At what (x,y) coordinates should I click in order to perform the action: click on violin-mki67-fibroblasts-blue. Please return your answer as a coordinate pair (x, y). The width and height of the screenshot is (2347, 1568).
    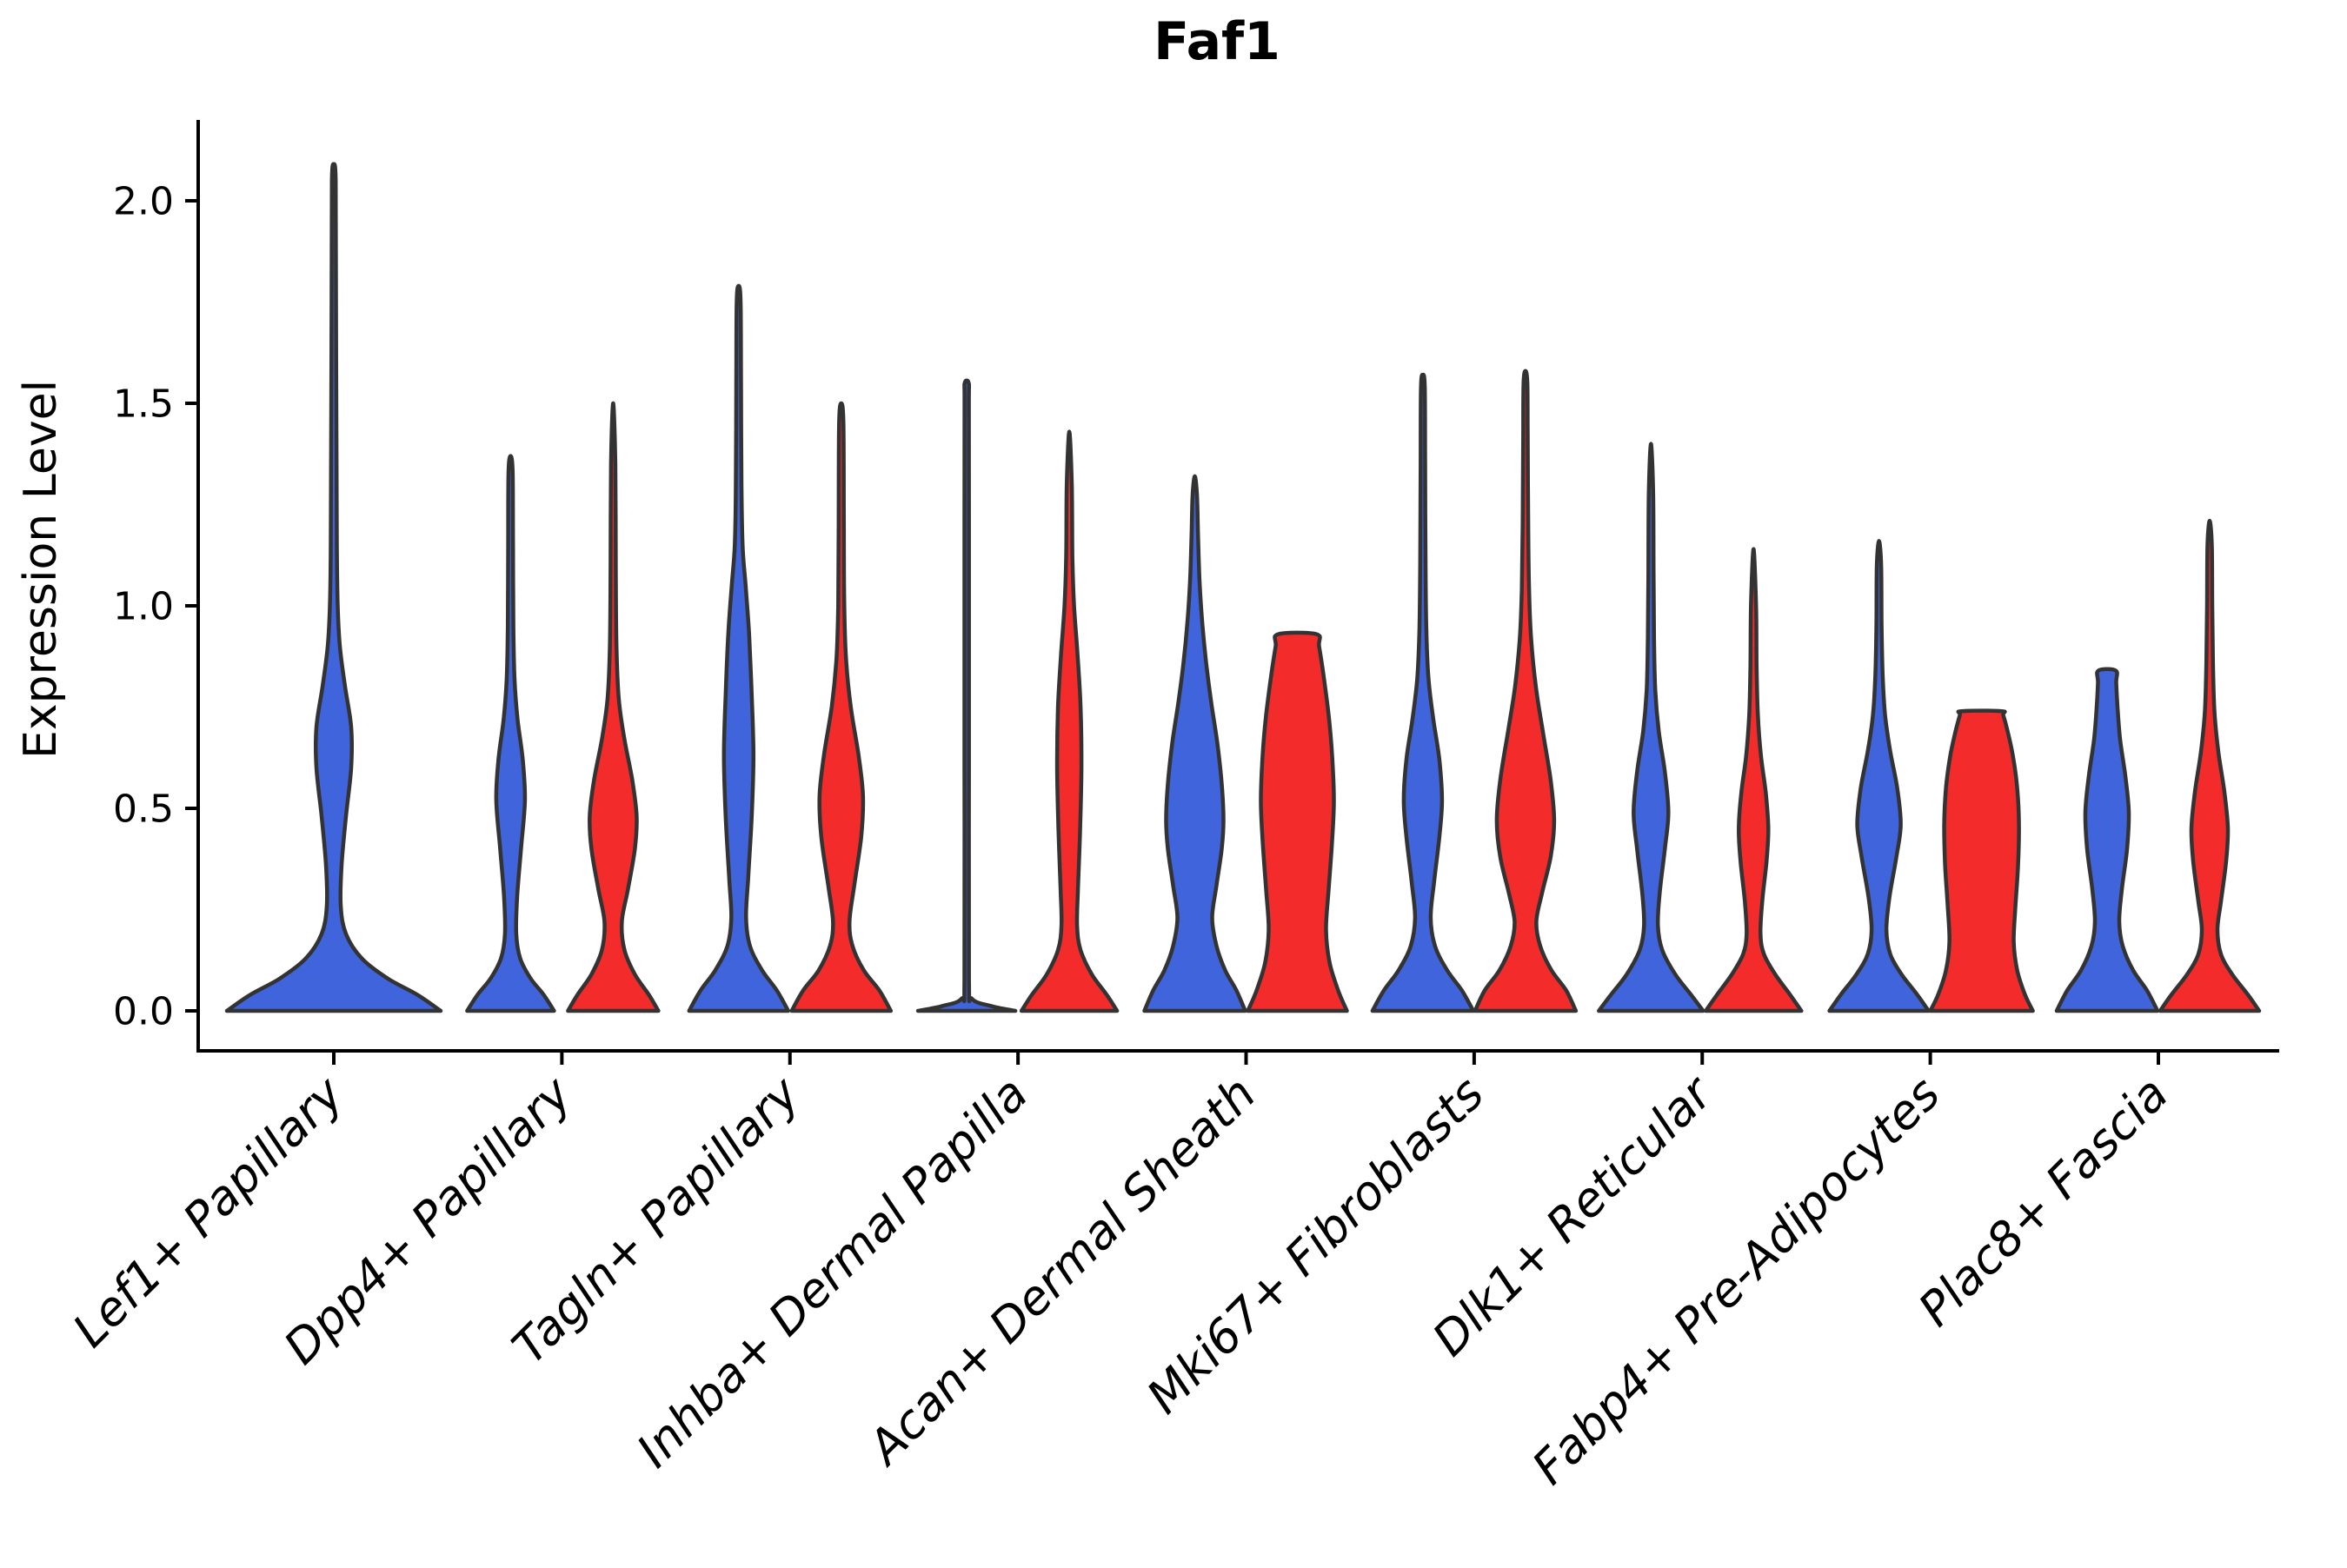
    Looking at the image, I should click on (1423, 692).